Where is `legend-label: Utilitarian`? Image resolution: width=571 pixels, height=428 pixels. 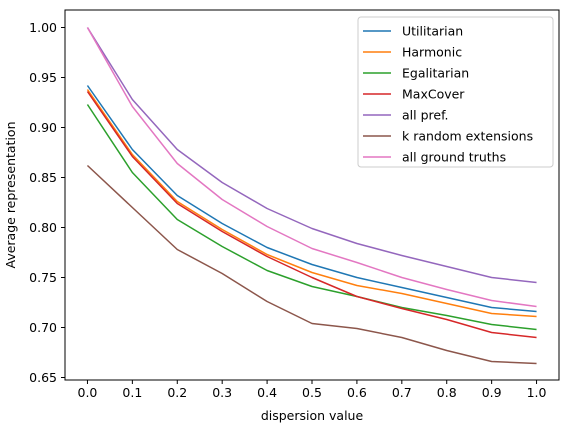
legend-label: Utilitarian is located at coordinates (432, 31).